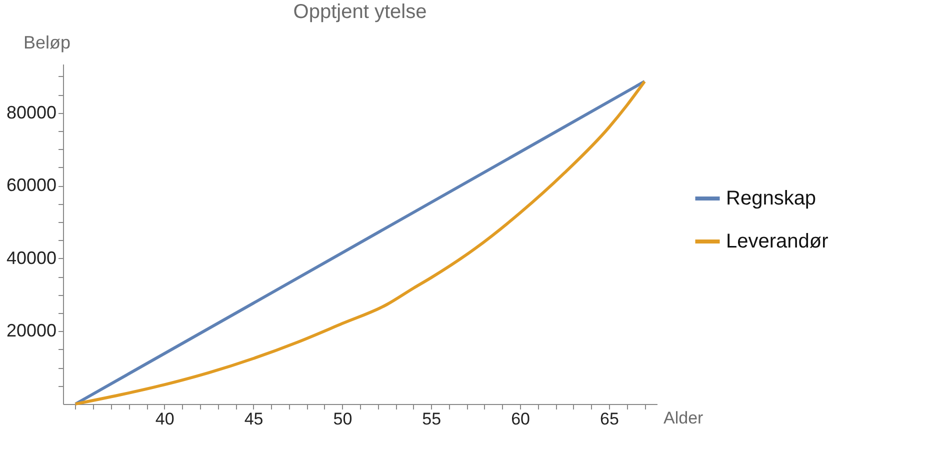  What do you see at coordinates (432, 419) in the screenshot?
I see `x-tick-label: 55` at bounding box center [432, 419].